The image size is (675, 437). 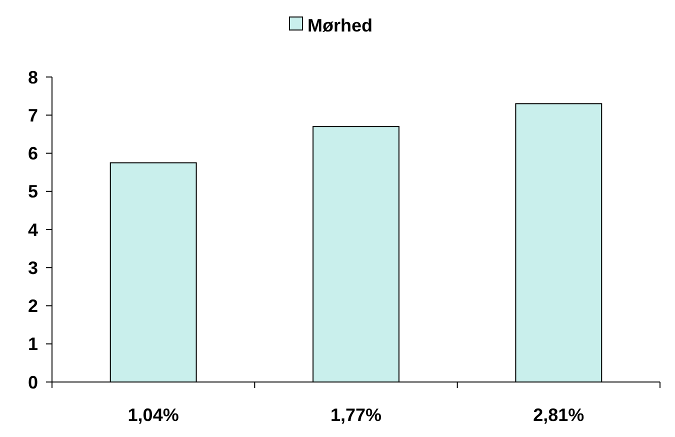 What do you see at coordinates (33, 77) in the screenshot?
I see `y-tick-label: 8` at bounding box center [33, 77].